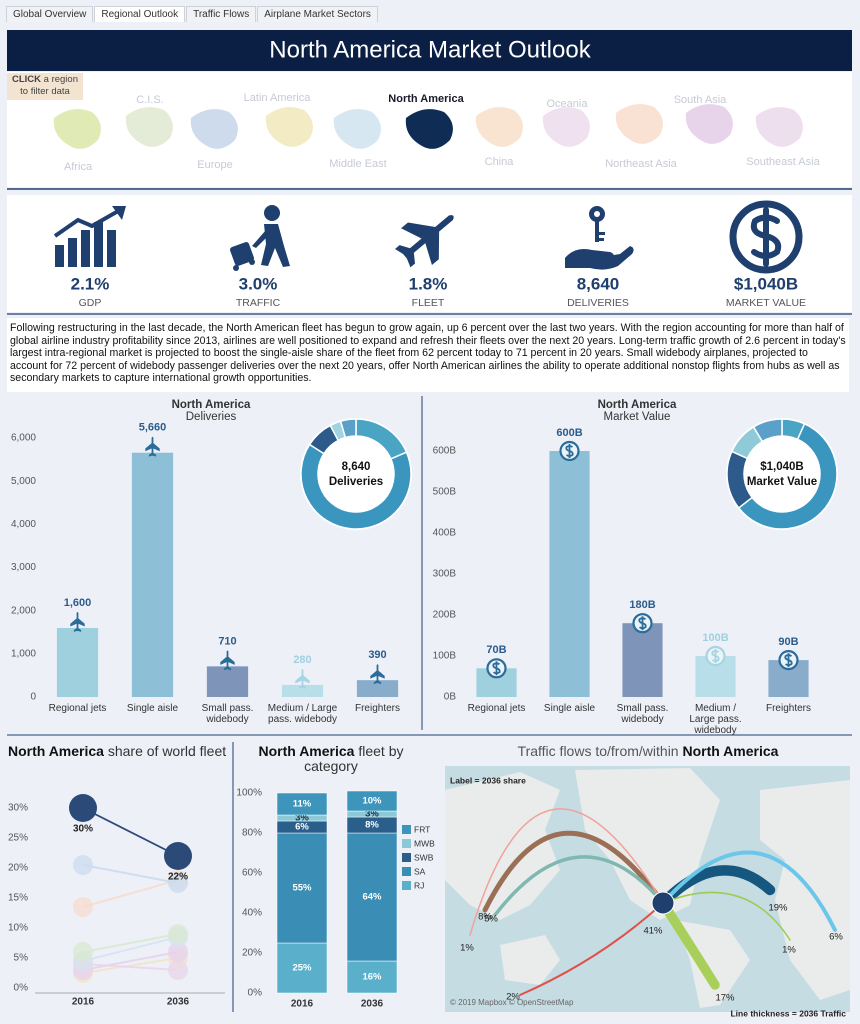  I want to click on y-tick-label: 15%, so click(18, 898).